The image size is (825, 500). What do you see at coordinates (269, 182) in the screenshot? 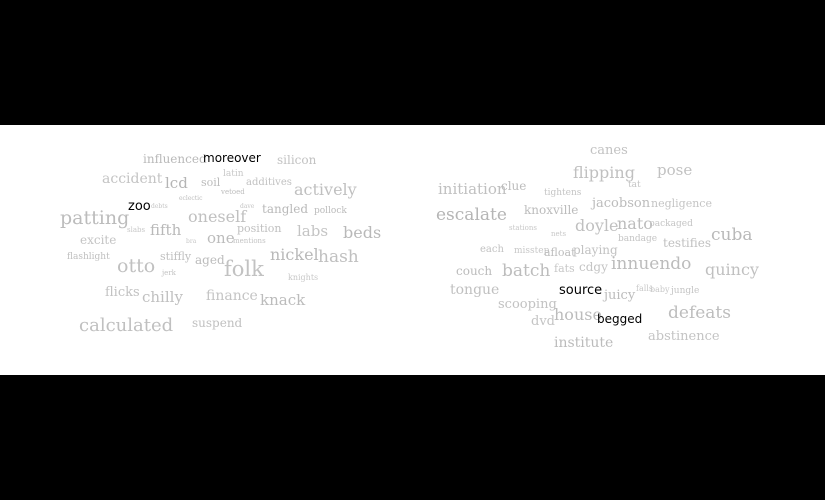
I see `word-additives: additives` at bounding box center [269, 182].